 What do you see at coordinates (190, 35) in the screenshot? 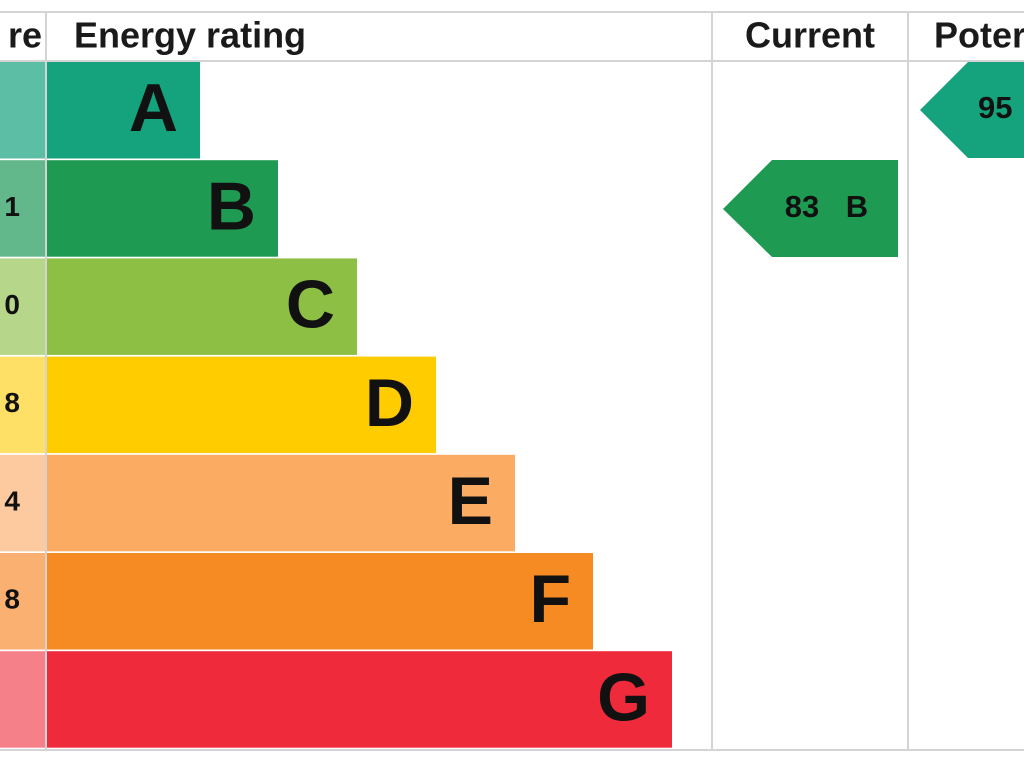
I see `rating-header: Energy rating` at bounding box center [190, 35].